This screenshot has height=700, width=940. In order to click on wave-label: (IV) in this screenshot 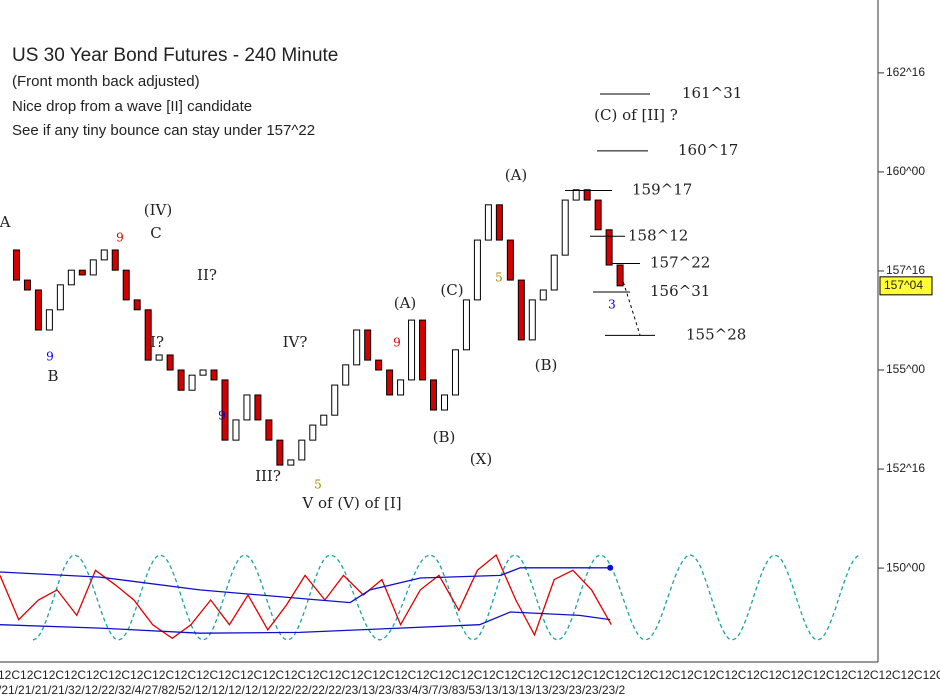, I will do `click(158, 210)`.